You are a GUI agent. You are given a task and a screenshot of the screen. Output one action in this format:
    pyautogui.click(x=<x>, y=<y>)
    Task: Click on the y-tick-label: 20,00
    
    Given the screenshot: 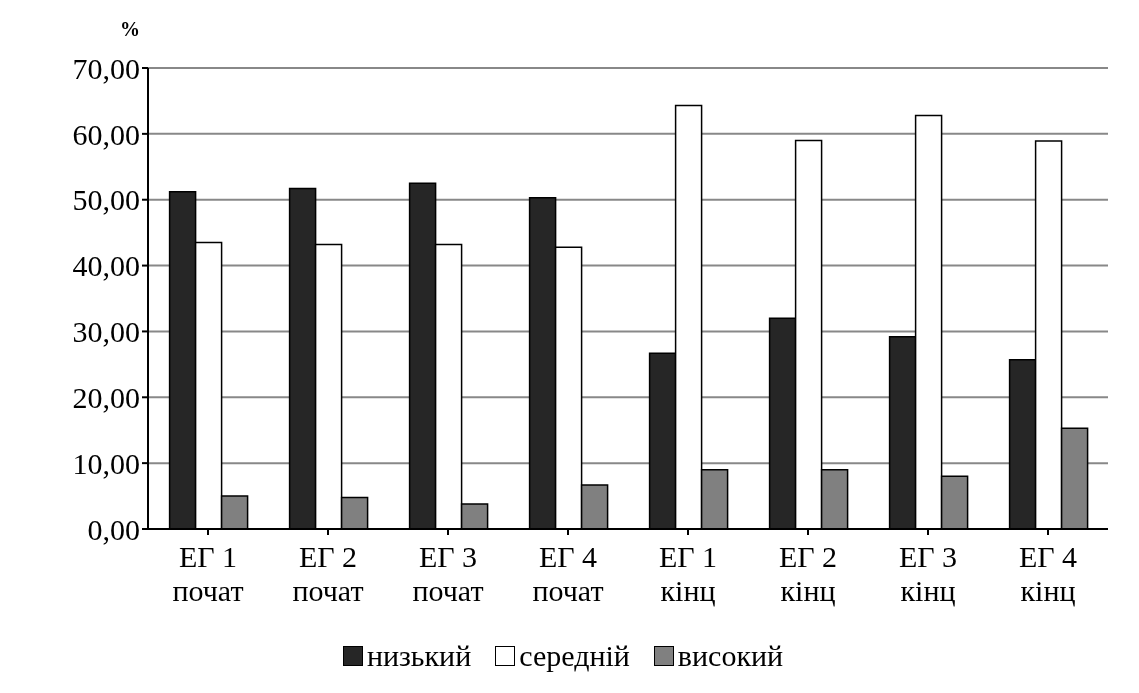 What is the action you would take?
    pyautogui.click(x=106, y=397)
    